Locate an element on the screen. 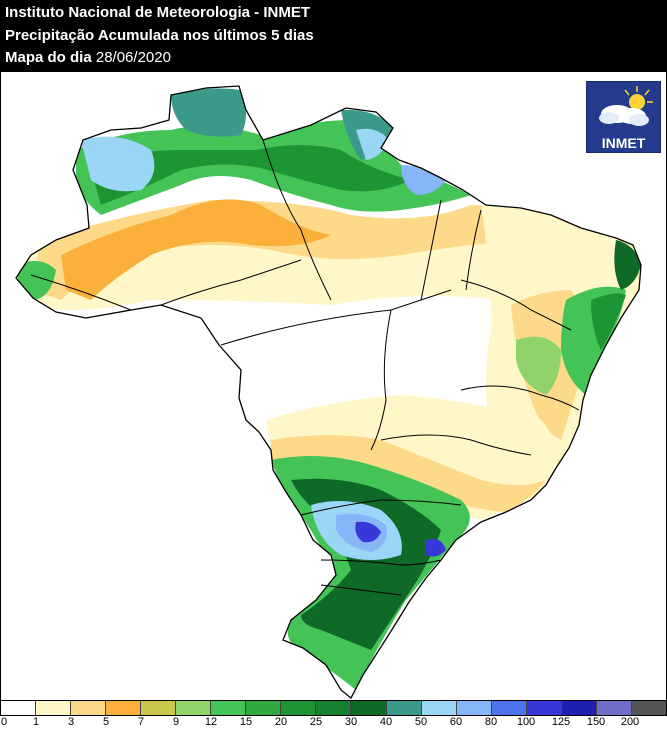 The height and width of the screenshot is (730, 667). border-mt-north is located at coordinates (336, 317).